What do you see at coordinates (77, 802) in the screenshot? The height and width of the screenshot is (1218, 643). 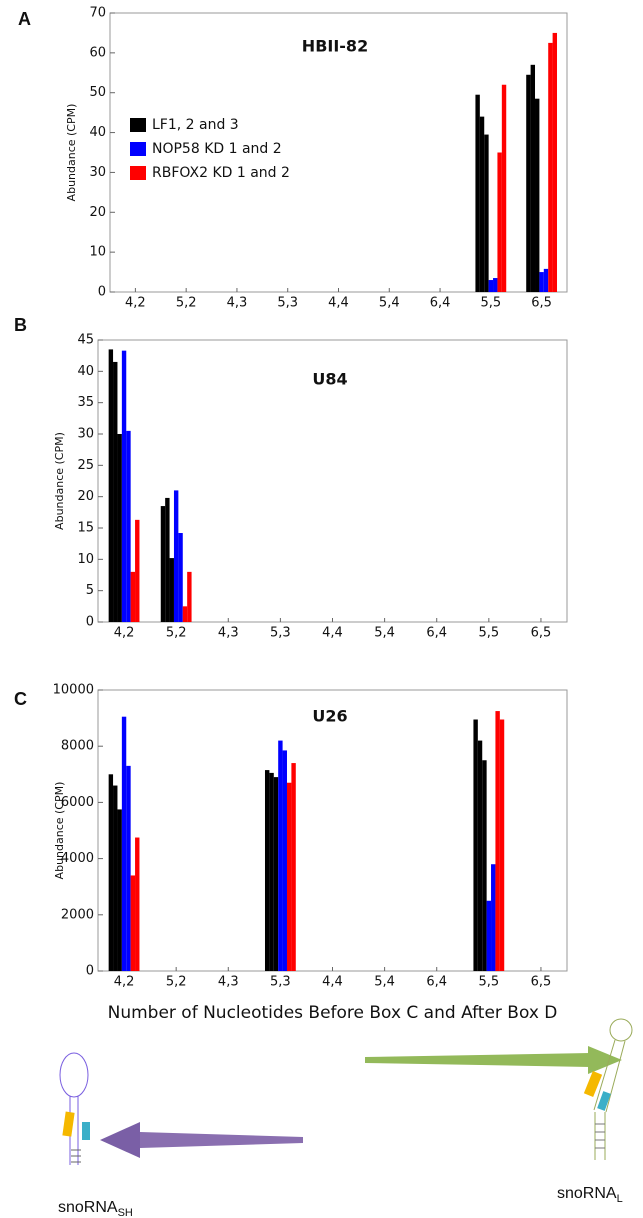 I see `y-tick-label: 6000` at bounding box center [77, 802].